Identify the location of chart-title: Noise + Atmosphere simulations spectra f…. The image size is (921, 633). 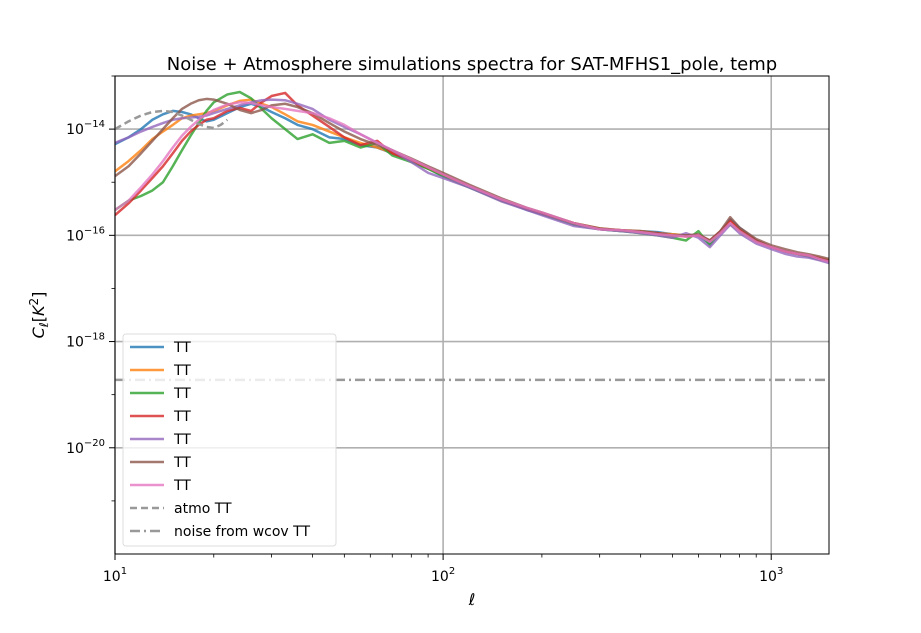
(472, 64).